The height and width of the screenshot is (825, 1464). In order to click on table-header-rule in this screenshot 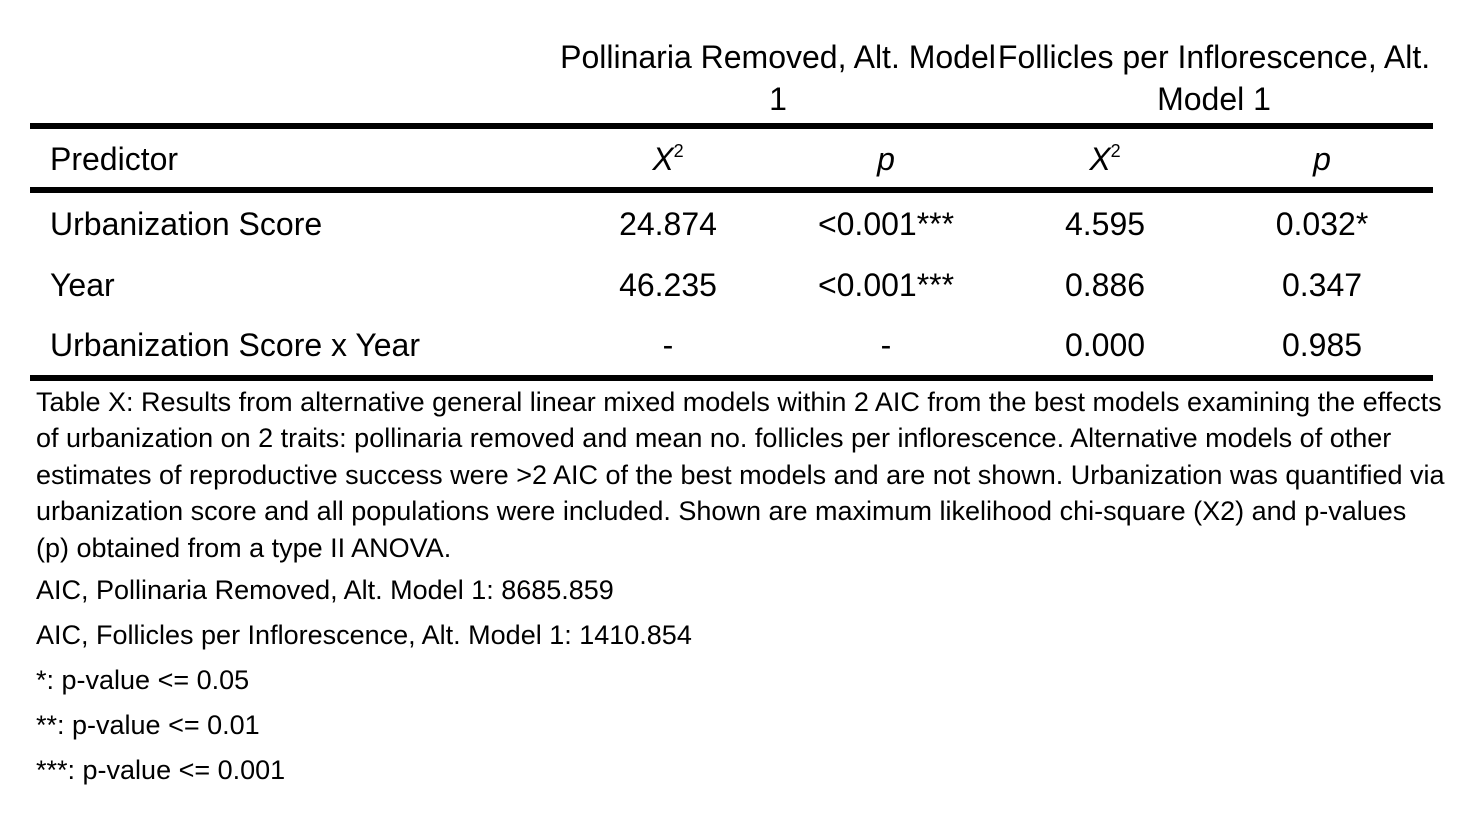, I will do `click(731, 190)`.